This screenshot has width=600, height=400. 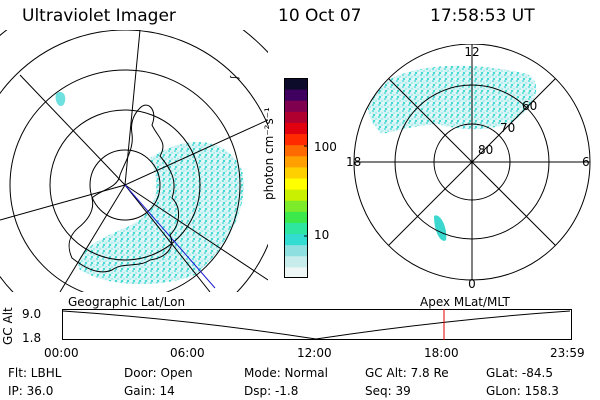 I want to click on mlt-label-6: 6, so click(x=586, y=162).